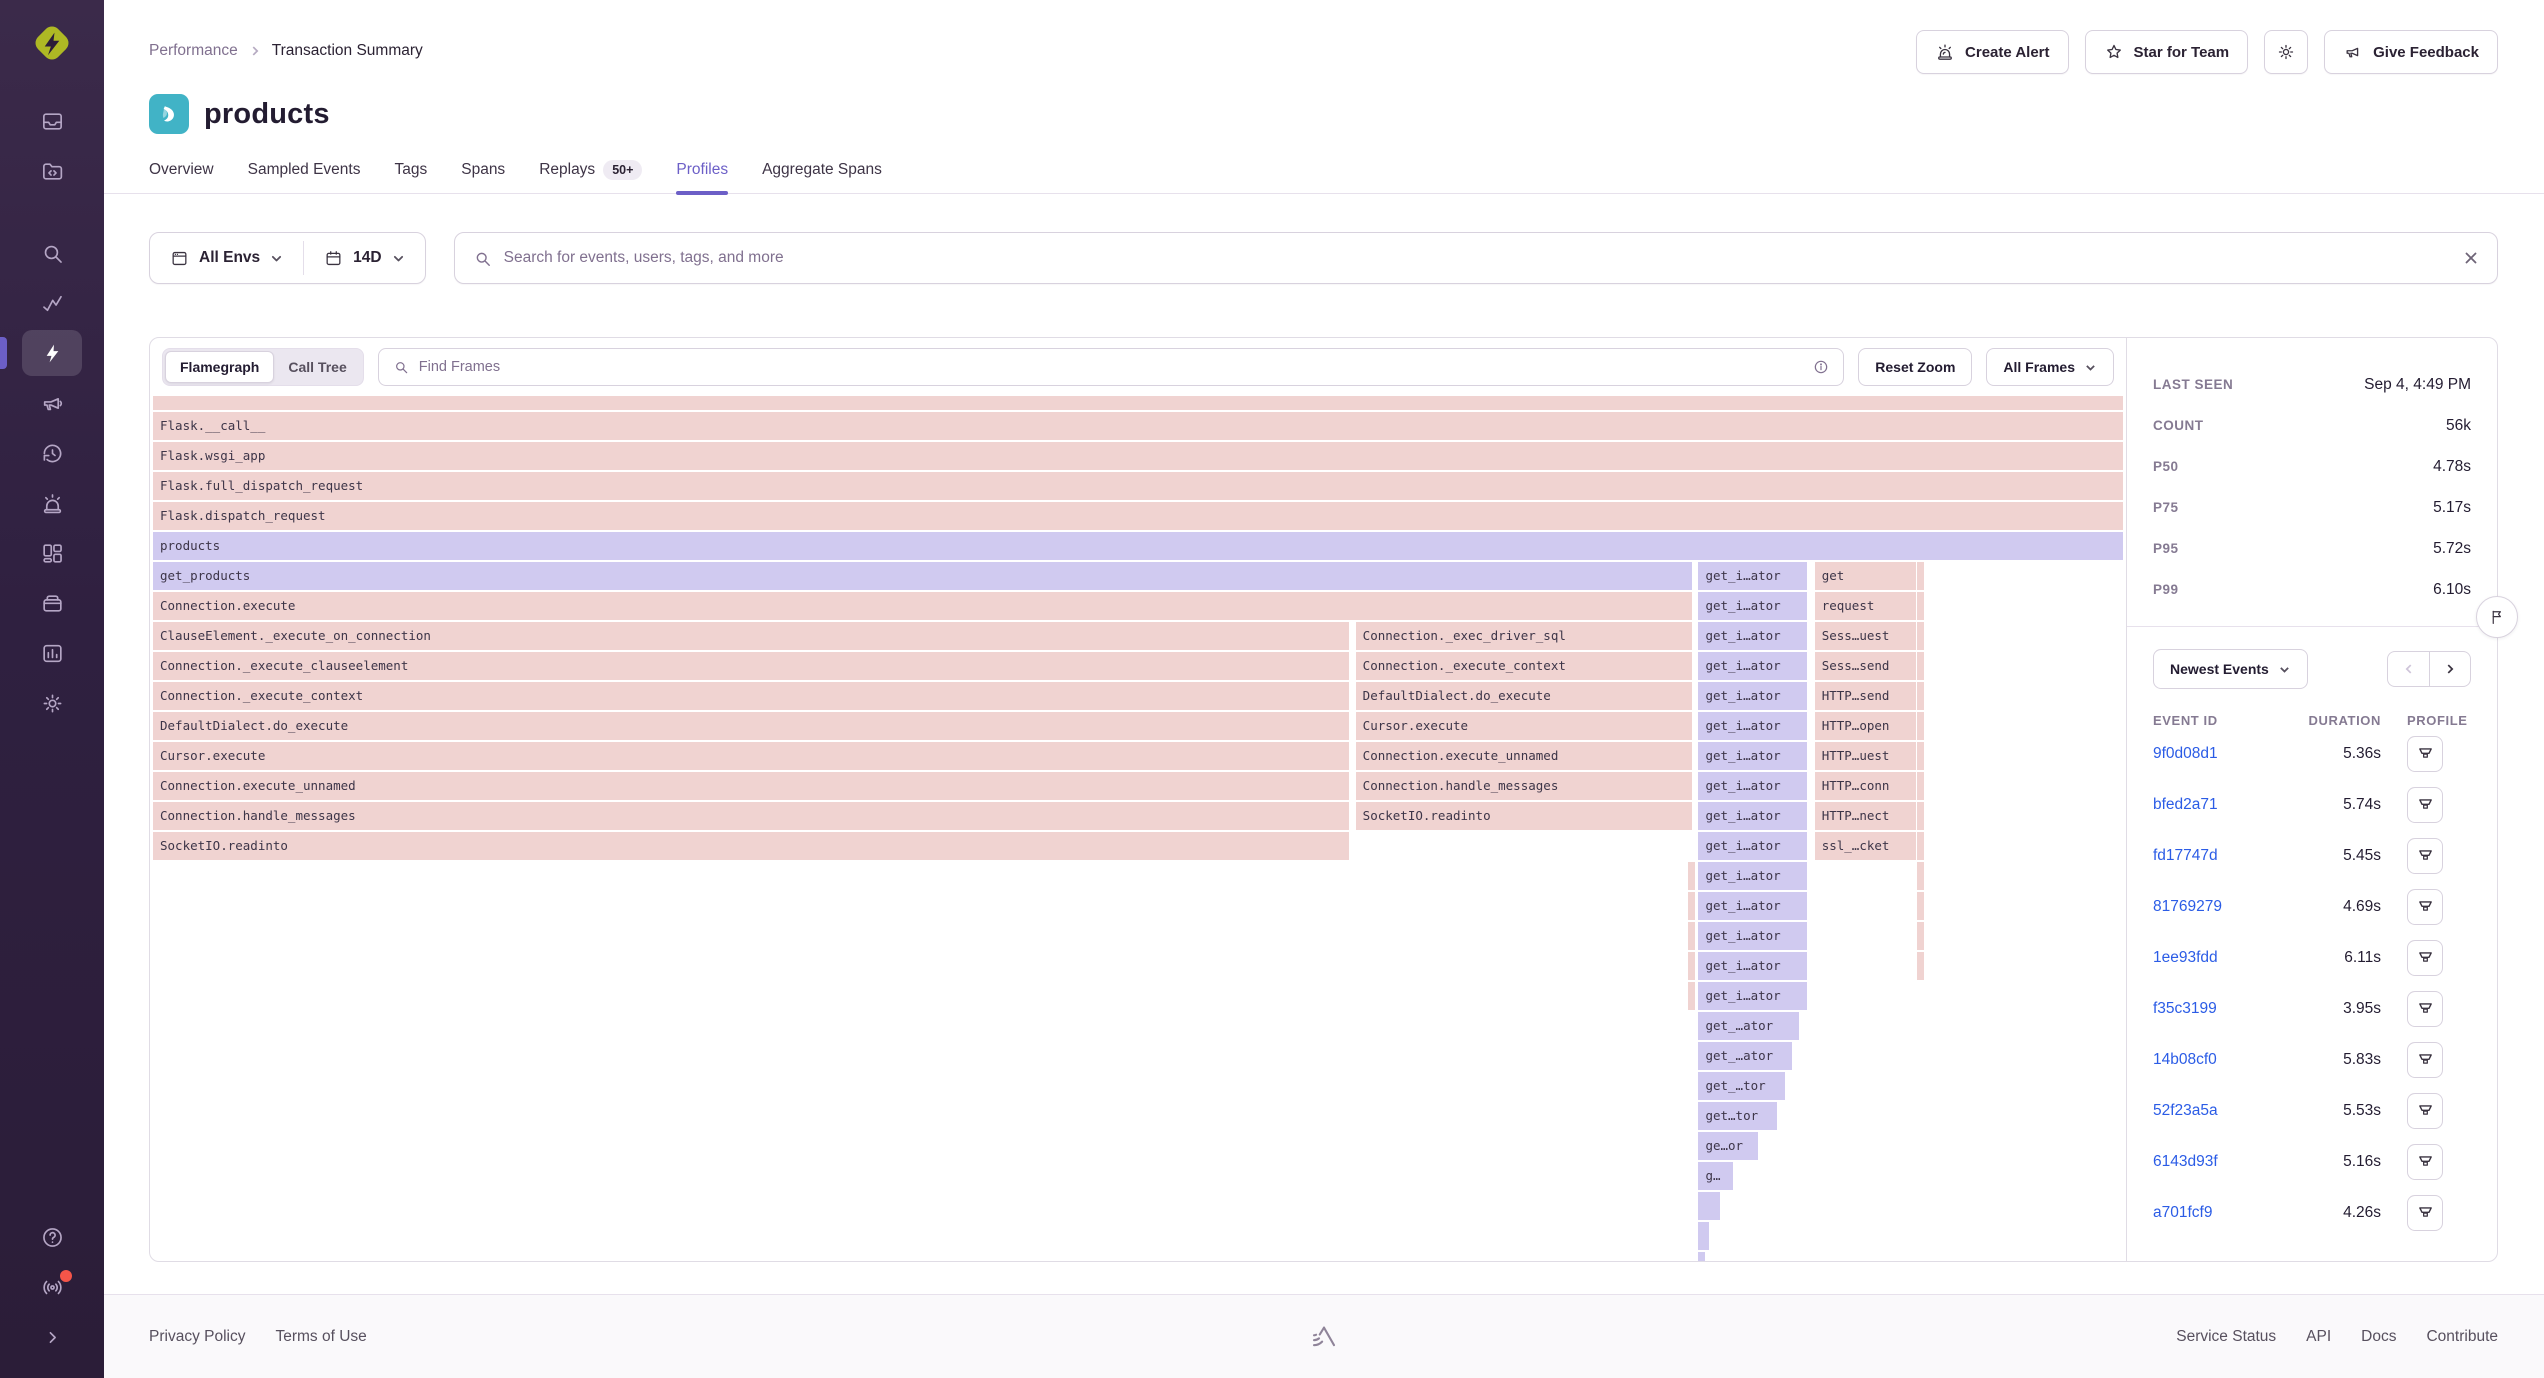  What do you see at coordinates (922, 576) in the screenshot?
I see `flame-frame: get_products` at bounding box center [922, 576].